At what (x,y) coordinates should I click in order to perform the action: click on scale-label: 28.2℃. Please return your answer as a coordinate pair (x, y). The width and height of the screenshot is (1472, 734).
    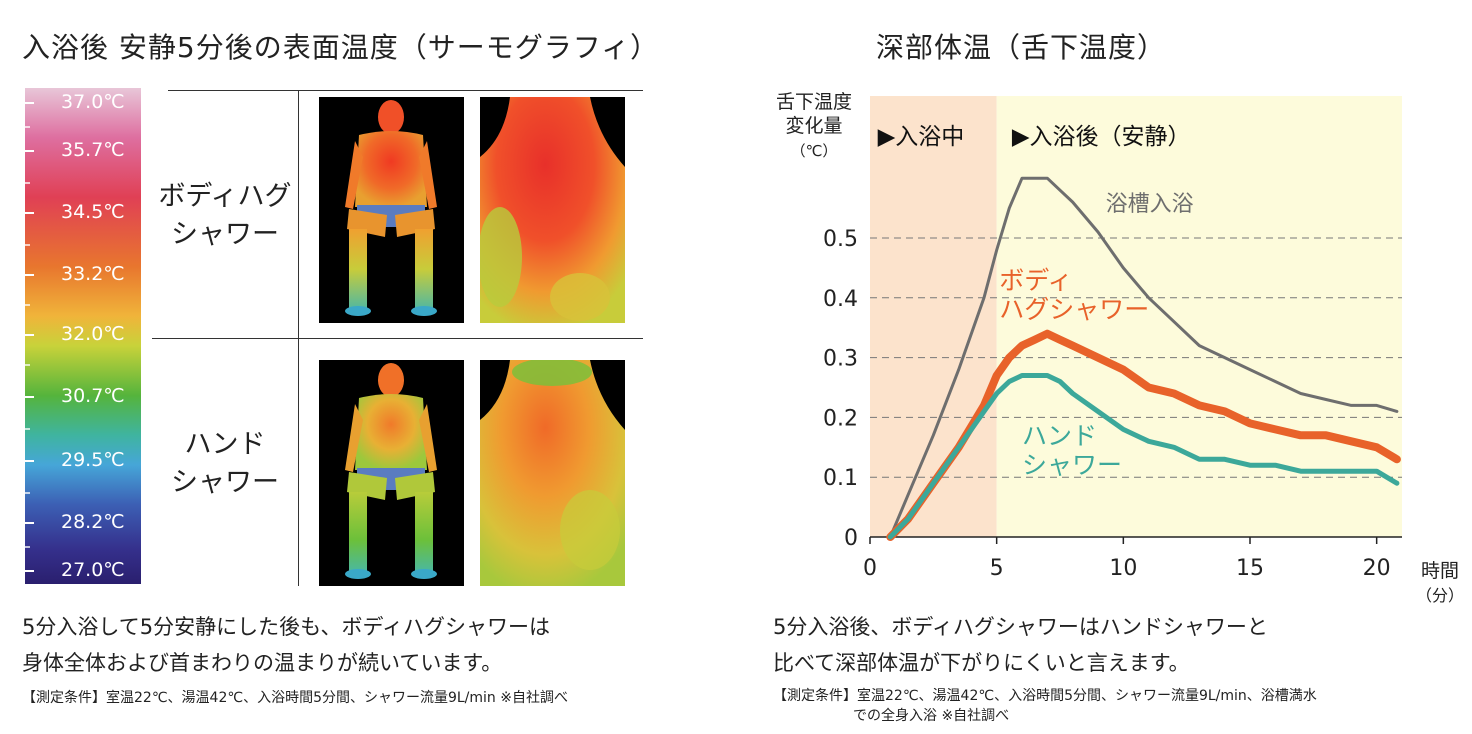
    Looking at the image, I should click on (93, 522).